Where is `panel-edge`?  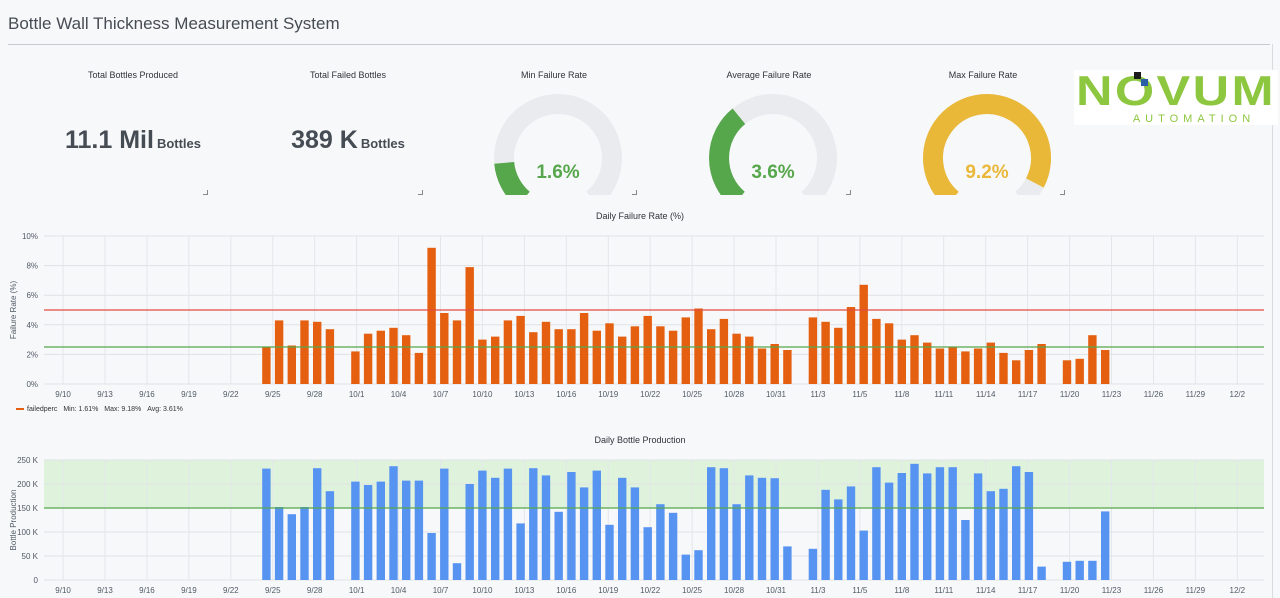
panel-edge is located at coordinates (1272, 321).